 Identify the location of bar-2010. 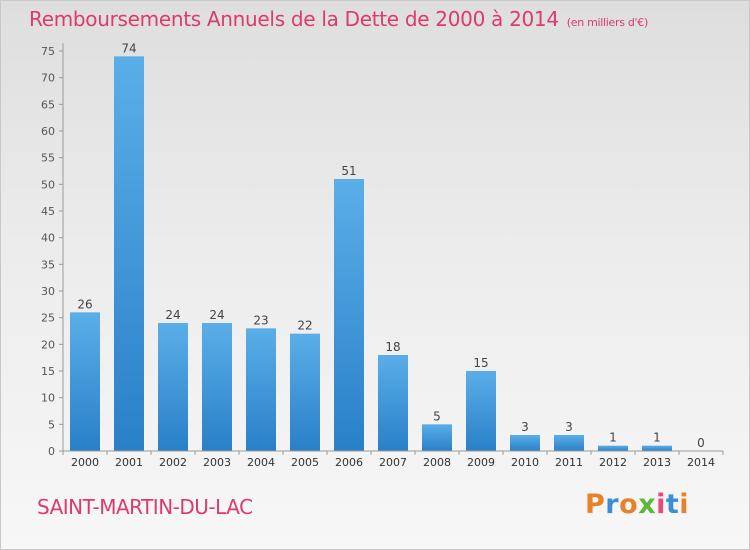
(525, 443).